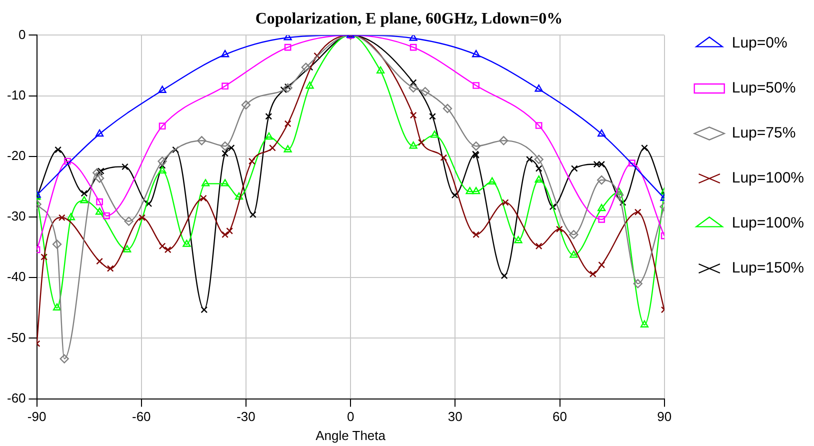 The height and width of the screenshot is (446, 814). What do you see at coordinates (764, 133) in the screenshot?
I see `legend-label: Lup=75%` at bounding box center [764, 133].